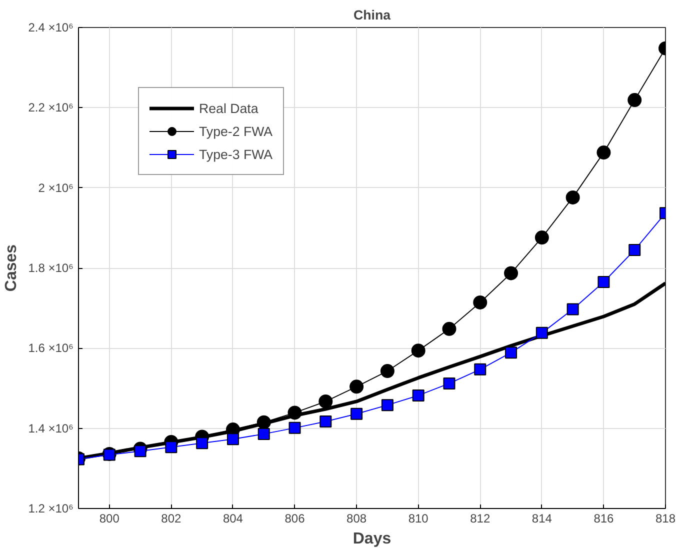  What do you see at coordinates (236, 154) in the screenshot?
I see `legend-label: Type-3 FWA` at bounding box center [236, 154].